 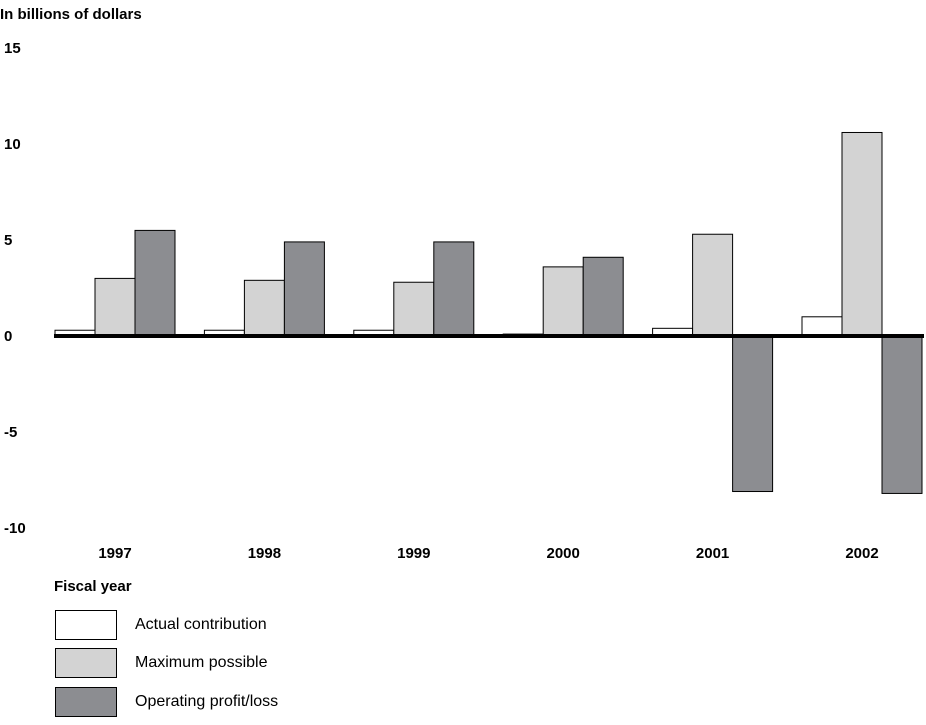 What do you see at coordinates (86, 663) in the screenshot?
I see `legend-swatch-maximum-possible` at bounding box center [86, 663].